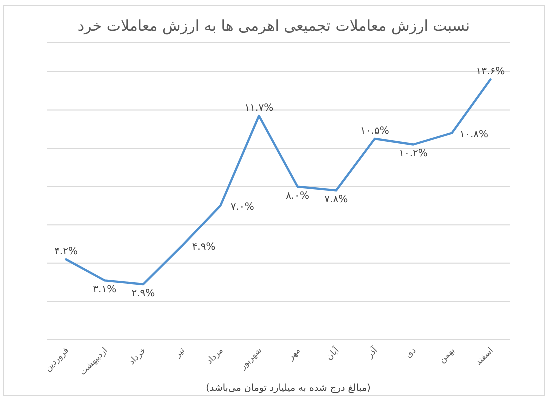  Describe the element at coordinates (251, 359) in the screenshot. I see `x-tick-label: شهریور` at that location.